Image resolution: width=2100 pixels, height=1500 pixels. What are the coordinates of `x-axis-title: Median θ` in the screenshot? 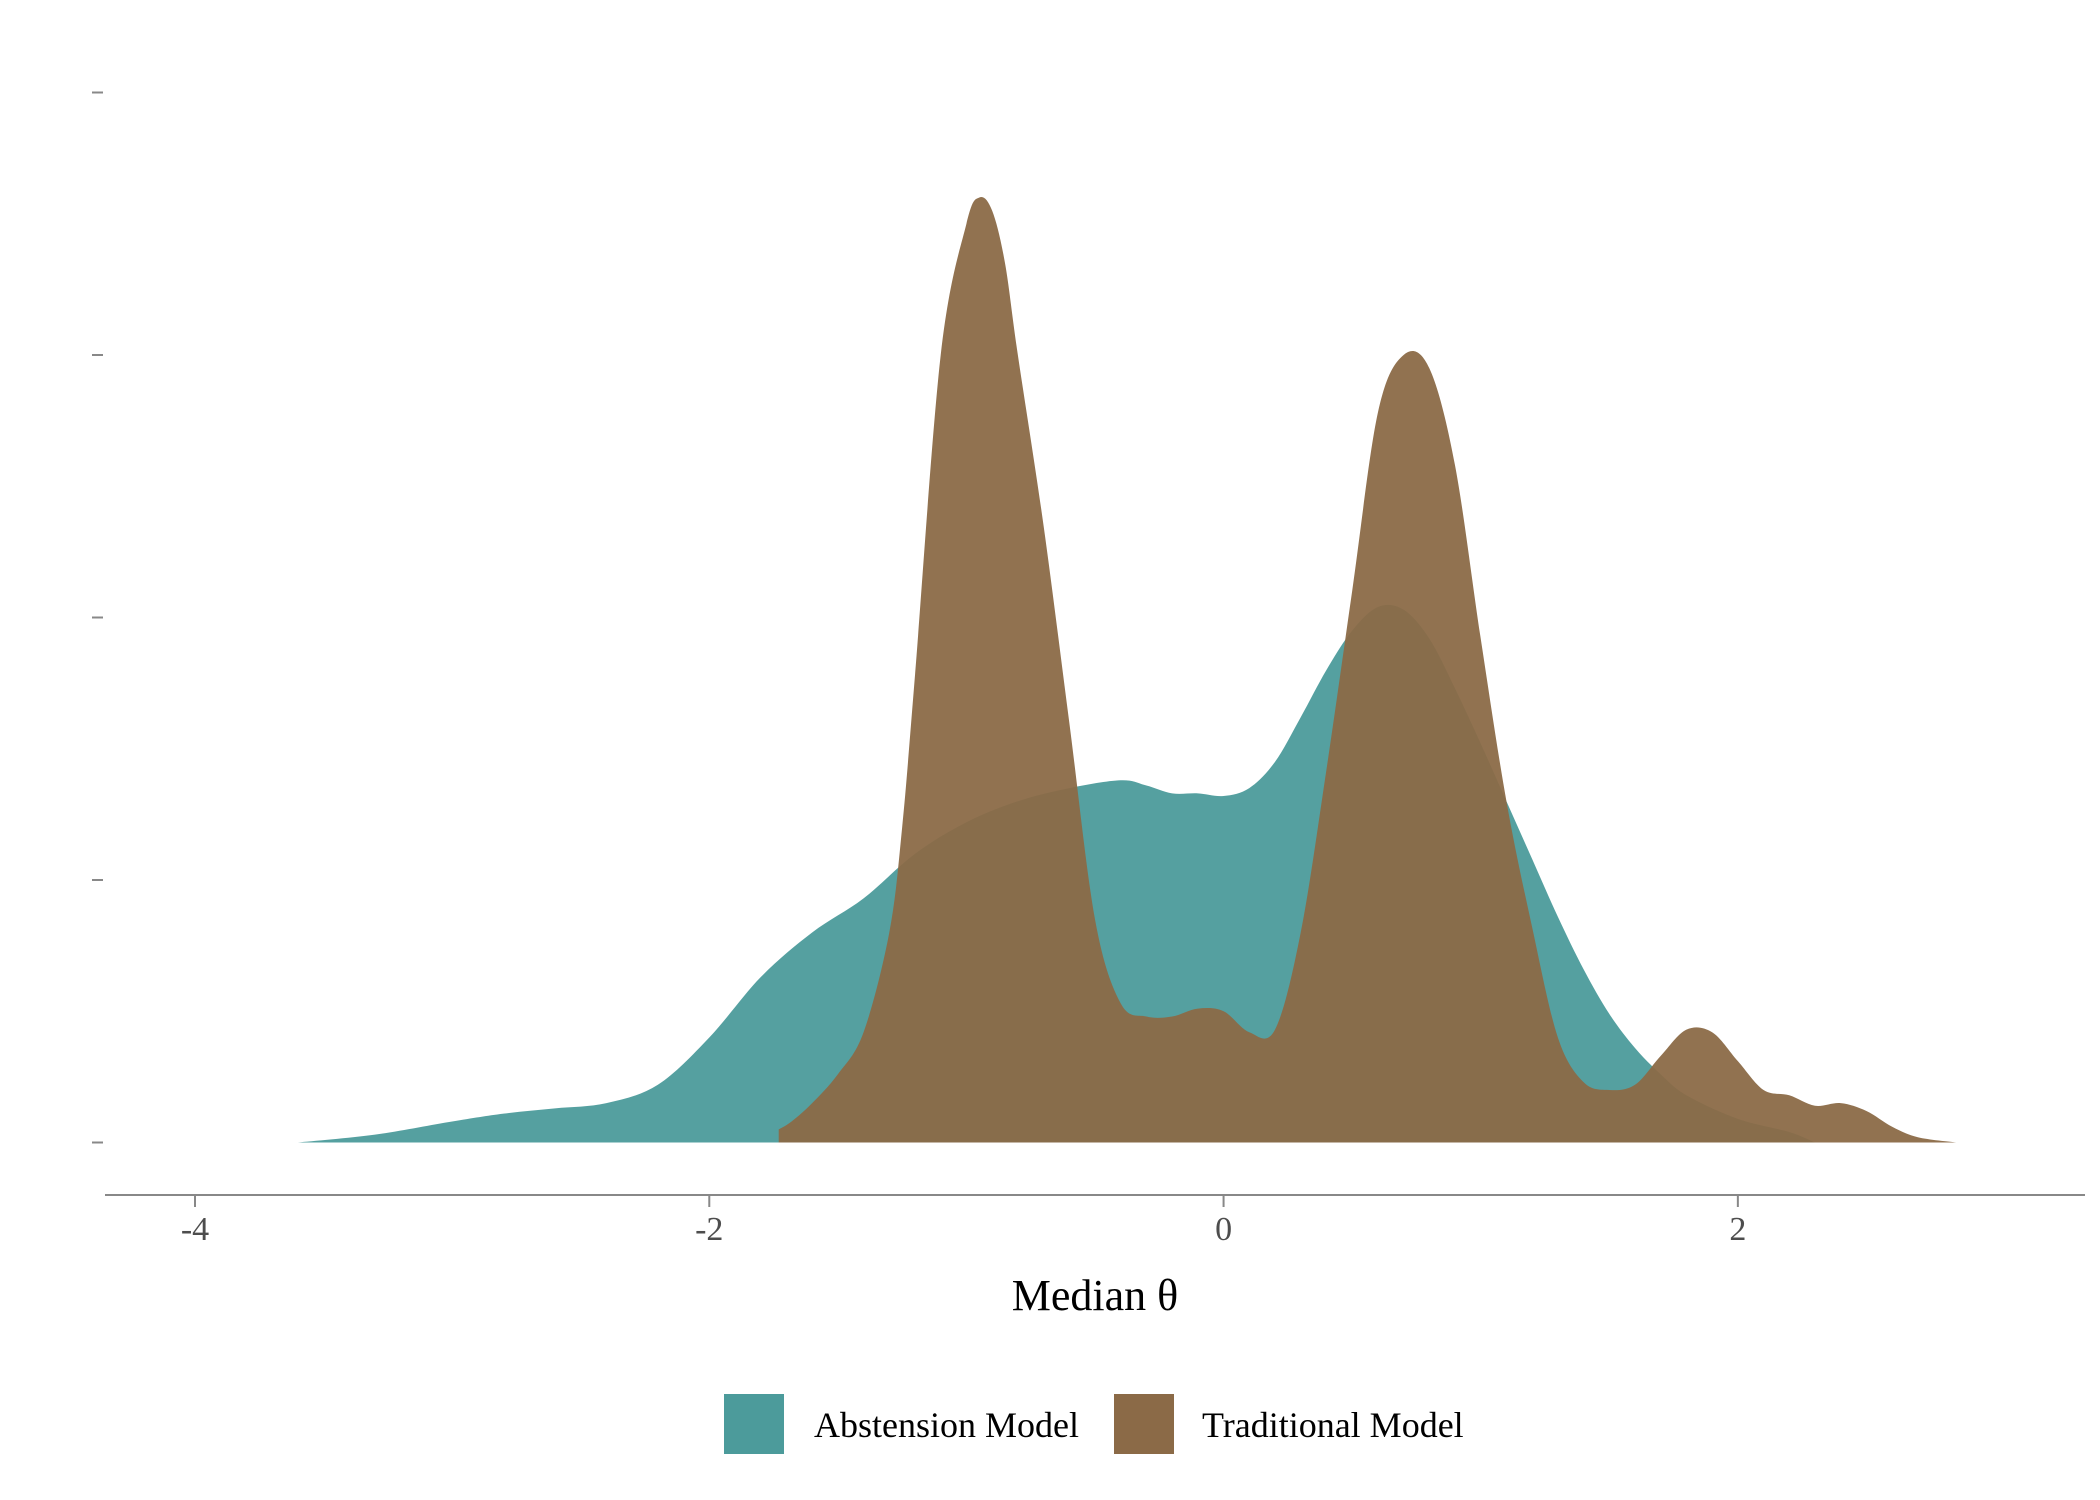 It's located at (1095, 1295).